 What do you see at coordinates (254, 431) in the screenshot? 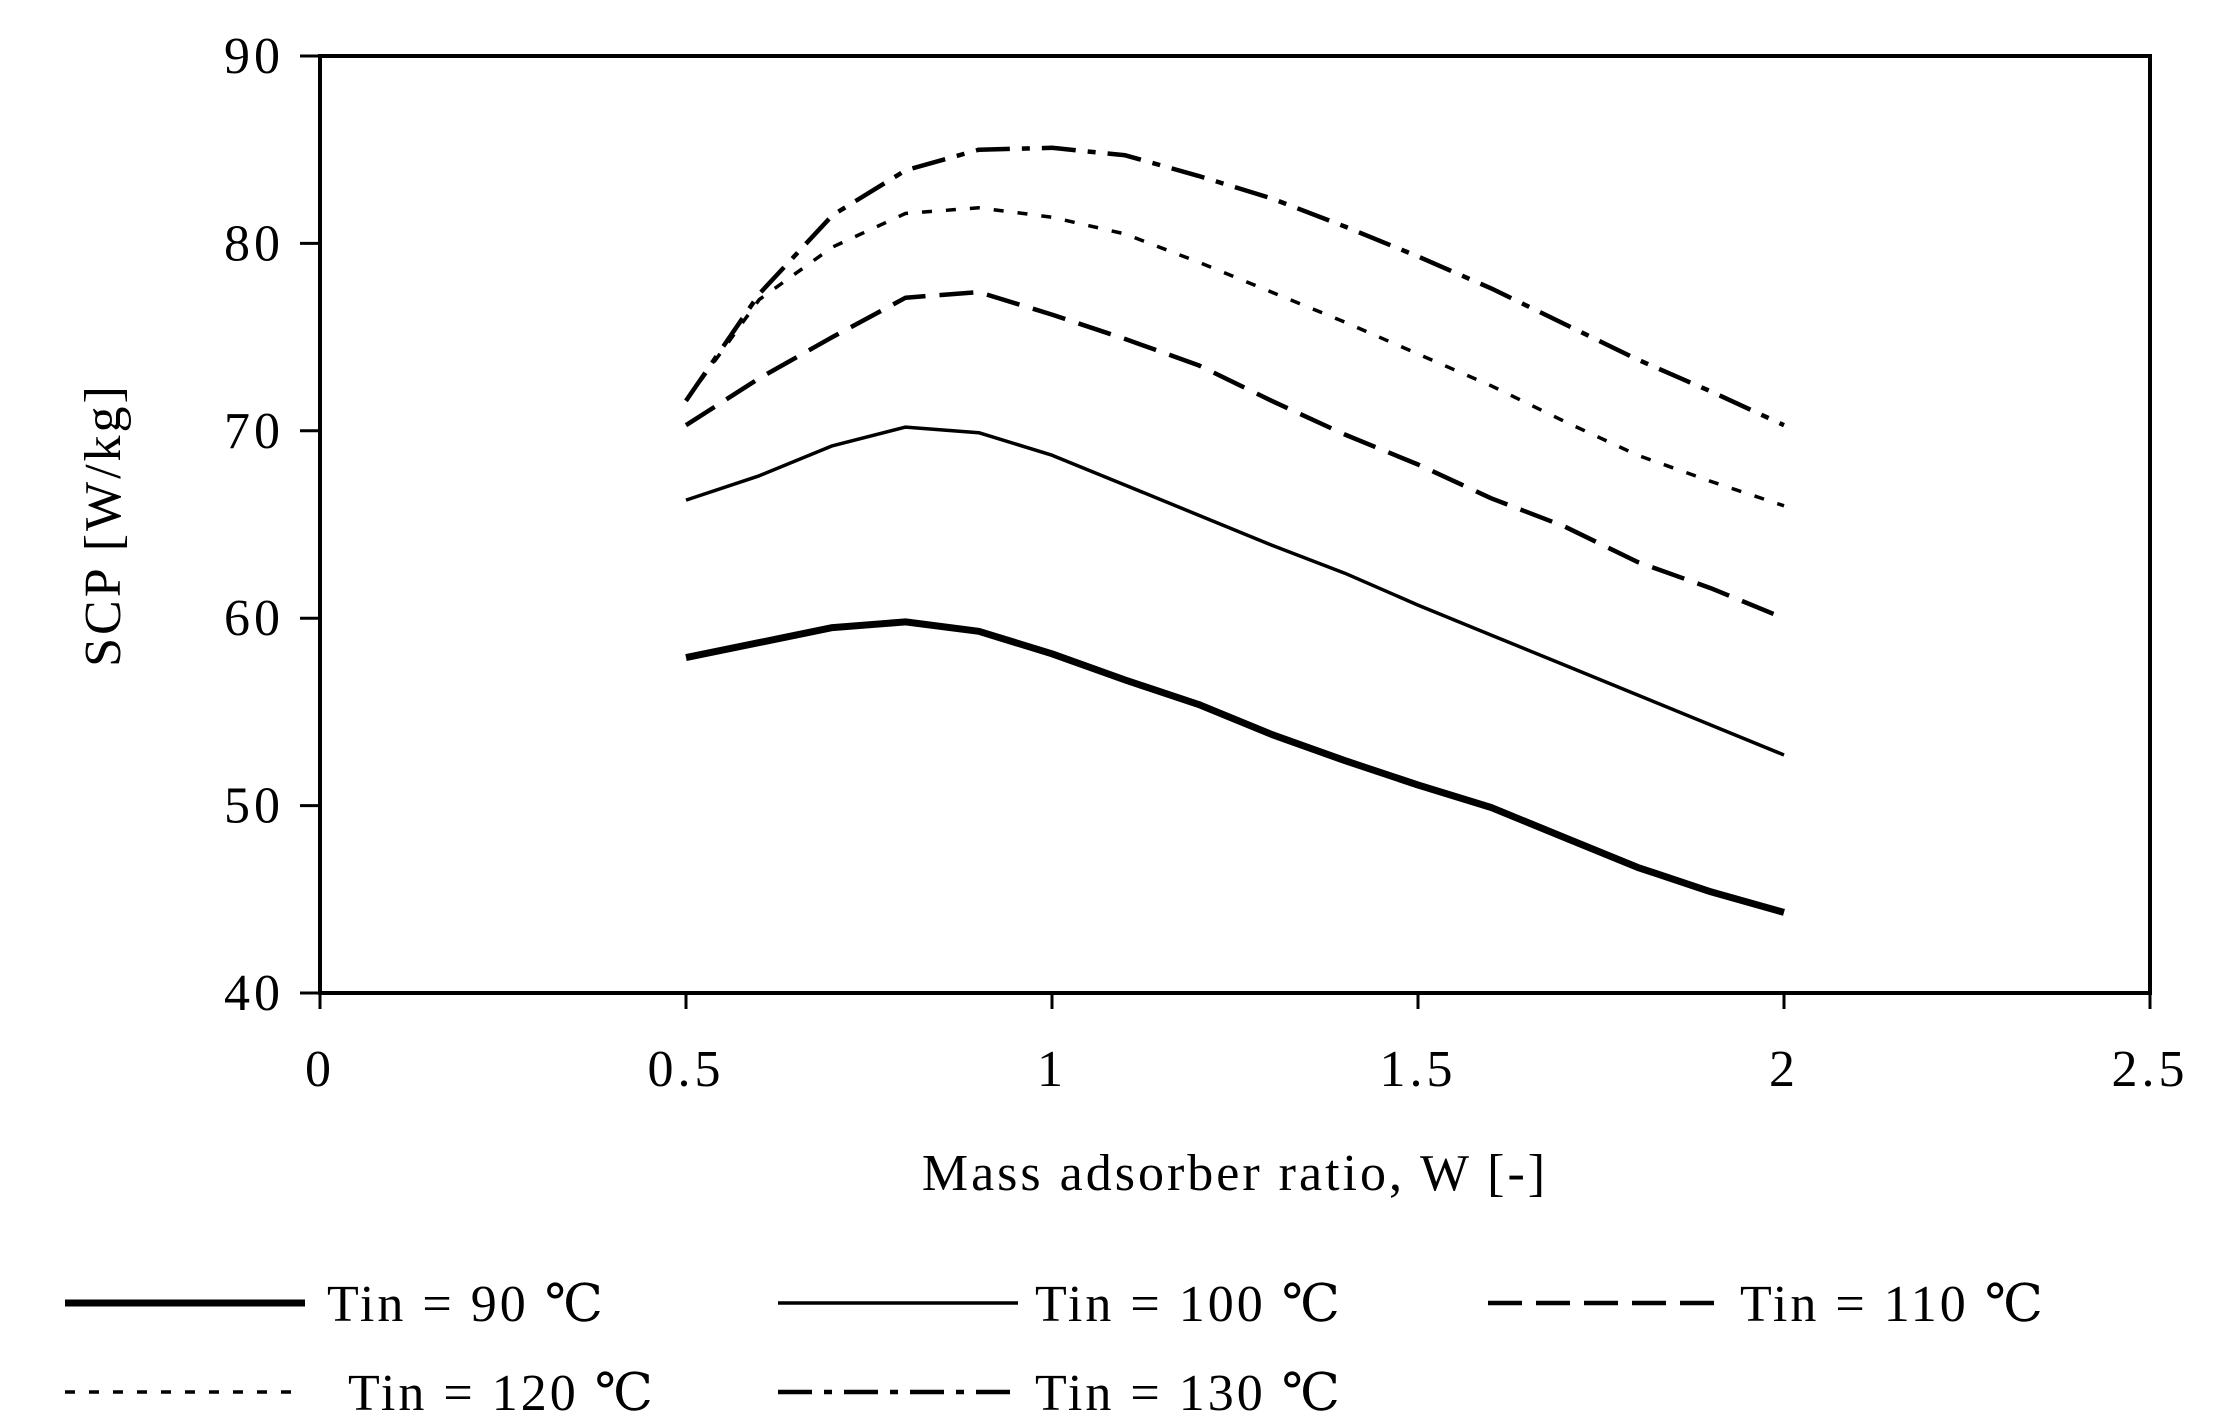
I see `y-tick-label: 70` at bounding box center [254, 431].